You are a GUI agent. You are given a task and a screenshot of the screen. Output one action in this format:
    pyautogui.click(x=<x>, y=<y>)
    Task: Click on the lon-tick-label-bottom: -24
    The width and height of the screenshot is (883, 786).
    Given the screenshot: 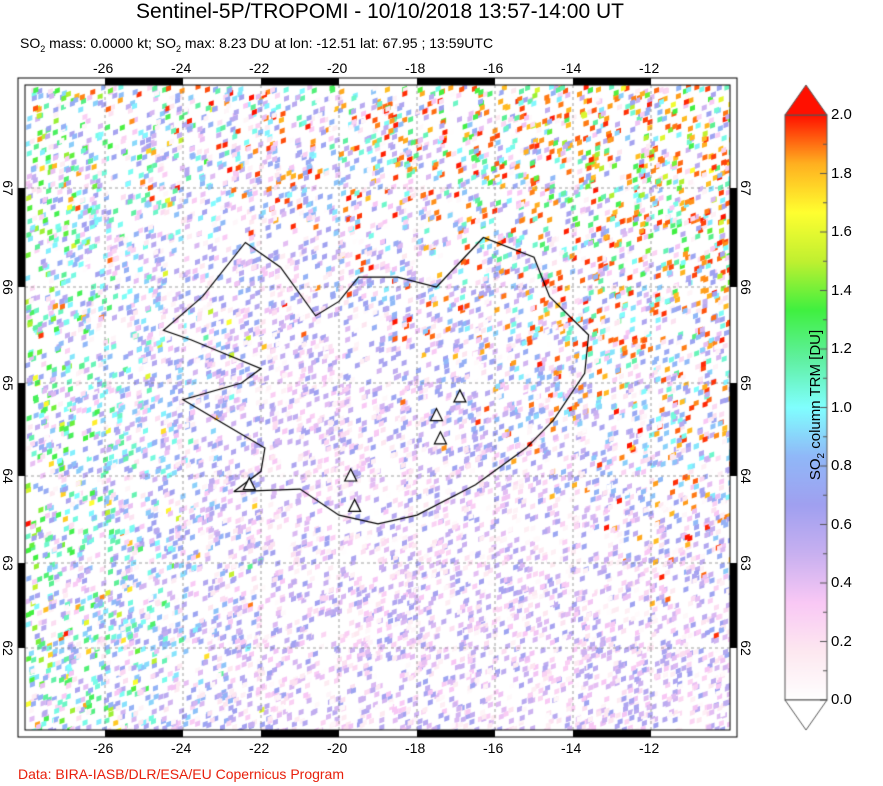 What is the action you would take?
    pyautogui.click(x=181, y=748)
    